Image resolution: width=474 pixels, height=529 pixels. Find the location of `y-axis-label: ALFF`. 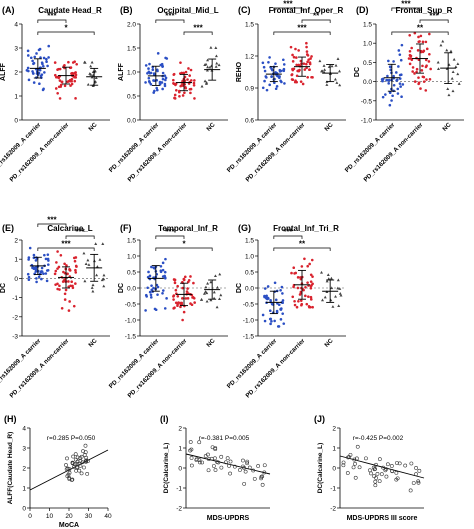

y-axis-label: ALFF is located at coordinates (3, 71).